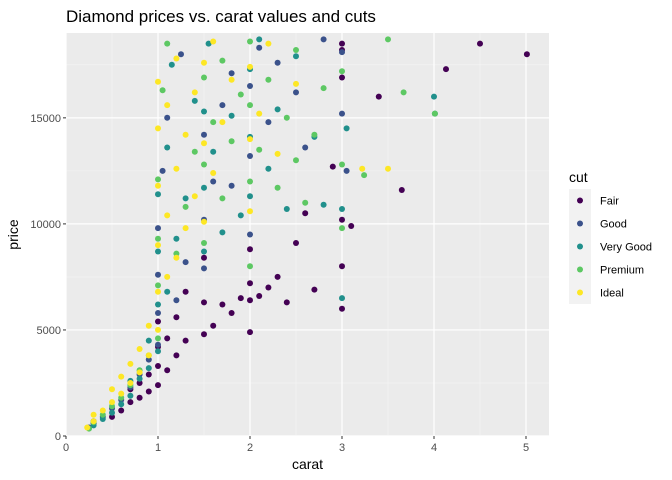 The image size is (672, 480). I want to click on y-tick-label: 5000, so click(49, 331).